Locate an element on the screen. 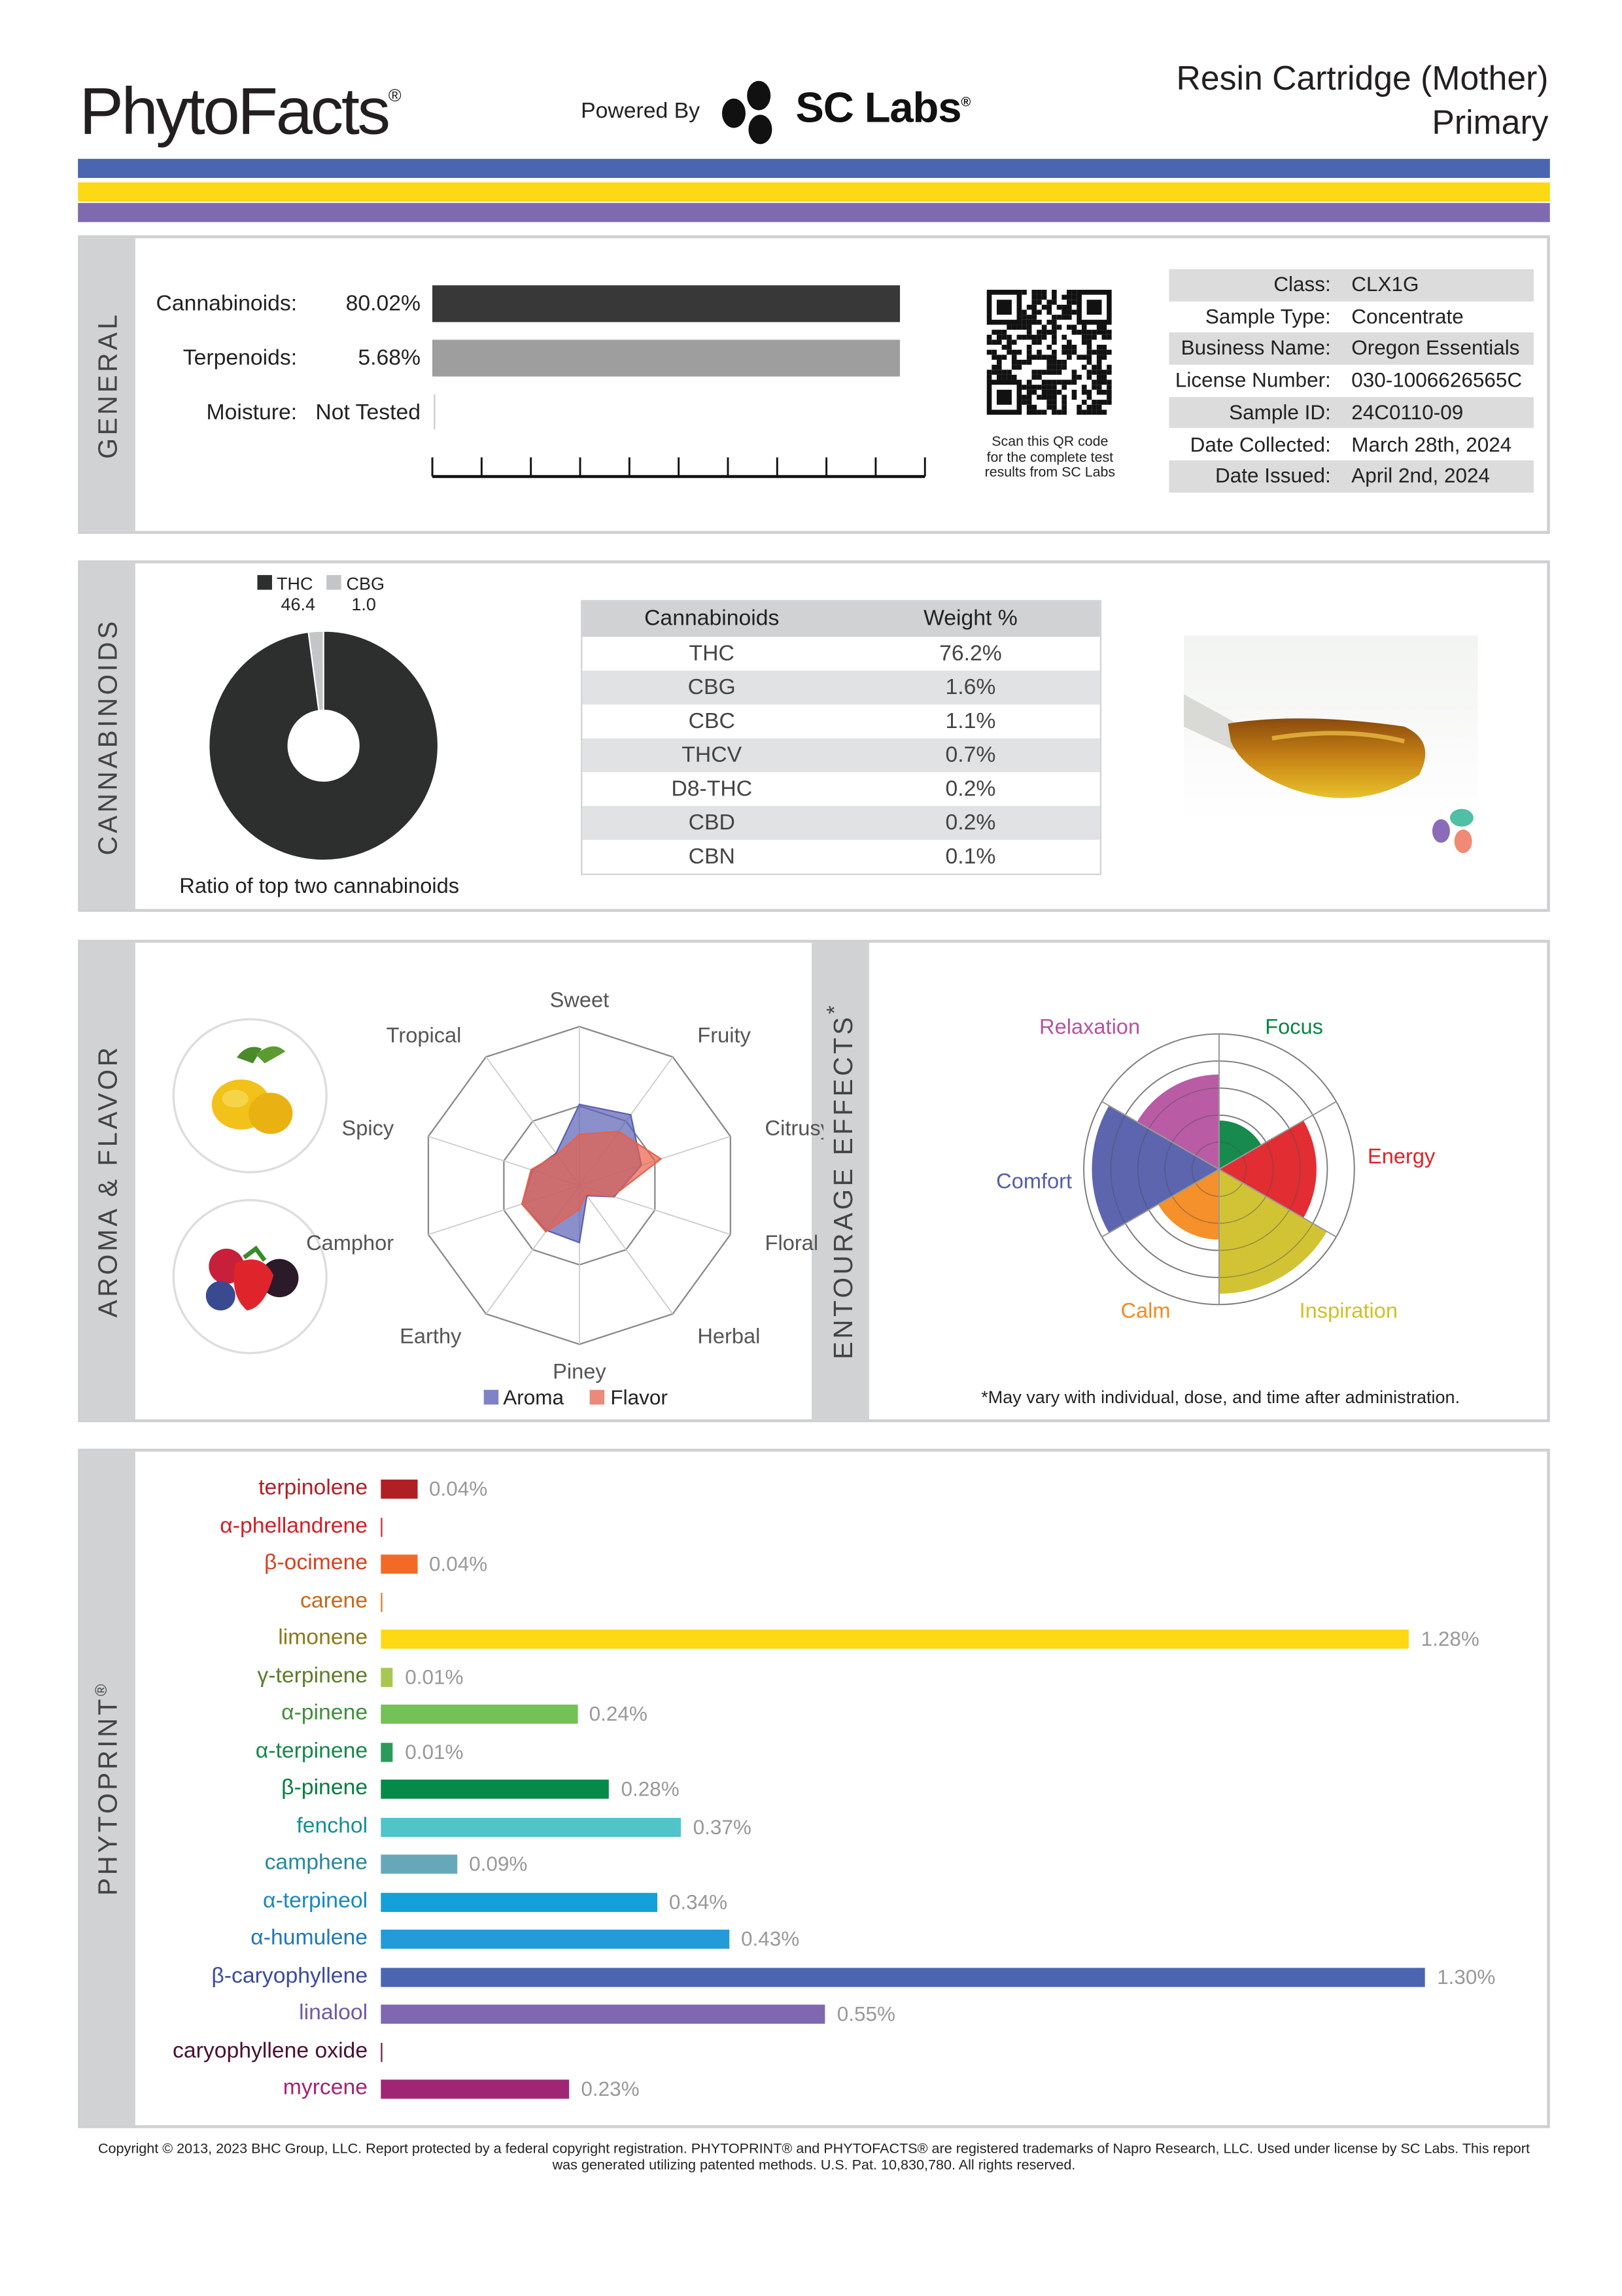  terpene-value: 1.28% is located at coordinates (1450, 1638).